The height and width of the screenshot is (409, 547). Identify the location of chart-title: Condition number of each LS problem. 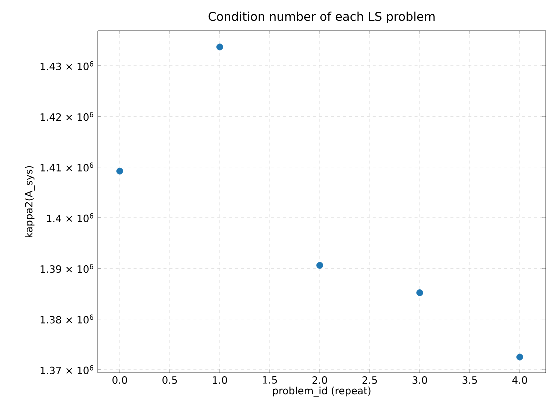
(321, 18).